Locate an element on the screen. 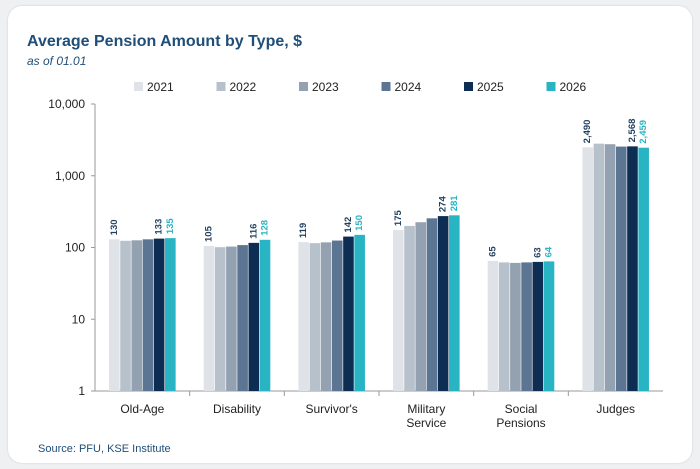 Image resolution: width=700 pixels, height=469 pixels. x-tick-label: Military is located at coordinates (426, 409).